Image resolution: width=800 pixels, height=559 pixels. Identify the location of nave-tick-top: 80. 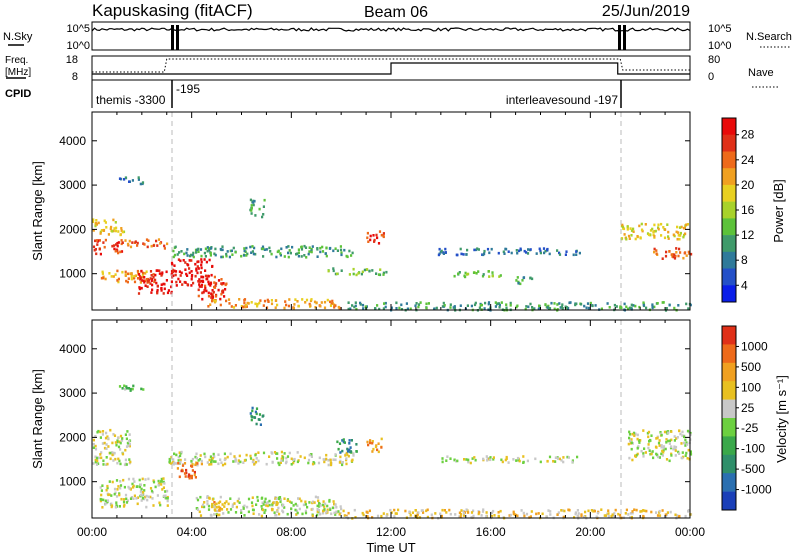
(714, 60).